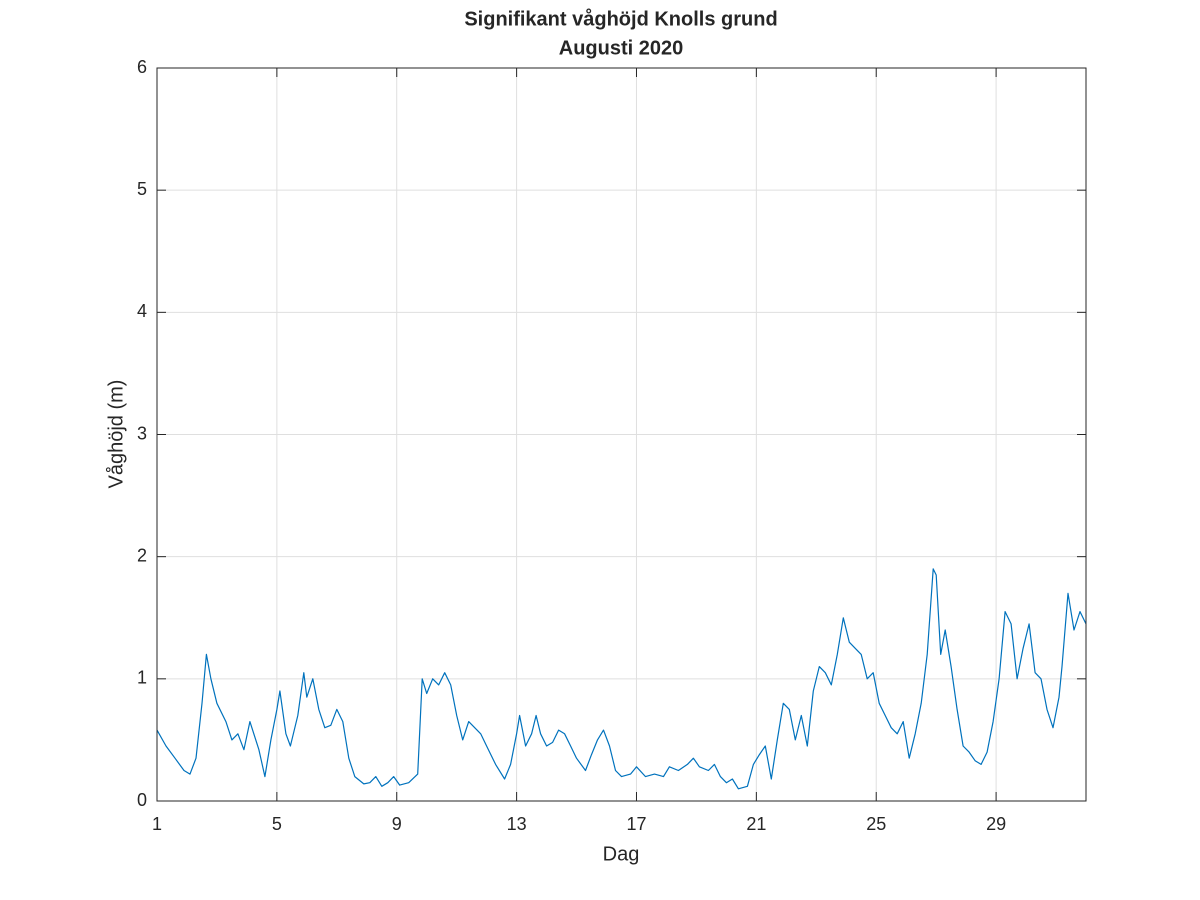 The height and width of the screenshot is (900, 1200). What do you see at coordinates (876, 824) in the screenshot?
I see `x-tick-label: 25` at bounding box center [876, 824].